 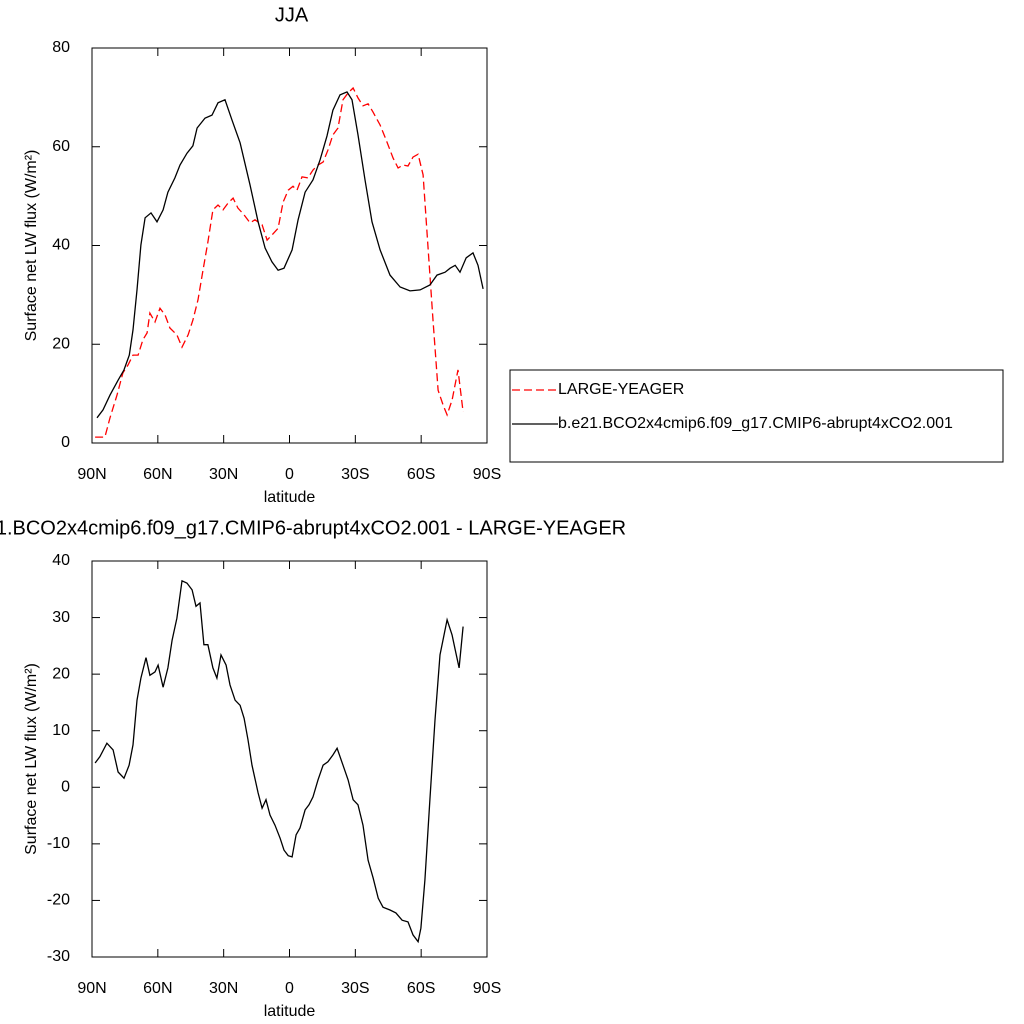 I want to click on y-tick-label: 30, so click(x=61, y=617).